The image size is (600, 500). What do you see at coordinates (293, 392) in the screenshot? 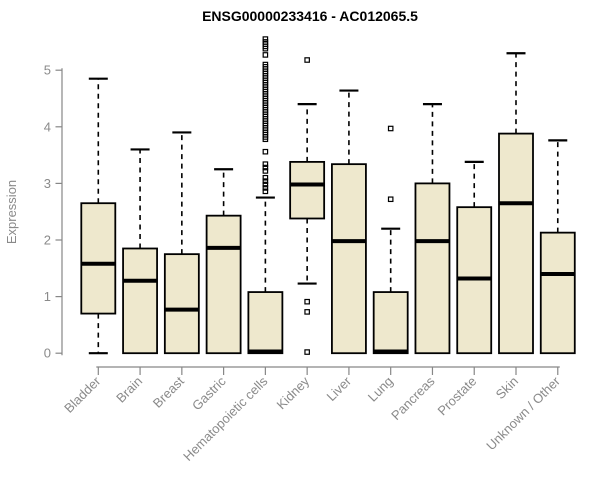
I see `x-category-label: Kidney` at bounding box center [293, 392].